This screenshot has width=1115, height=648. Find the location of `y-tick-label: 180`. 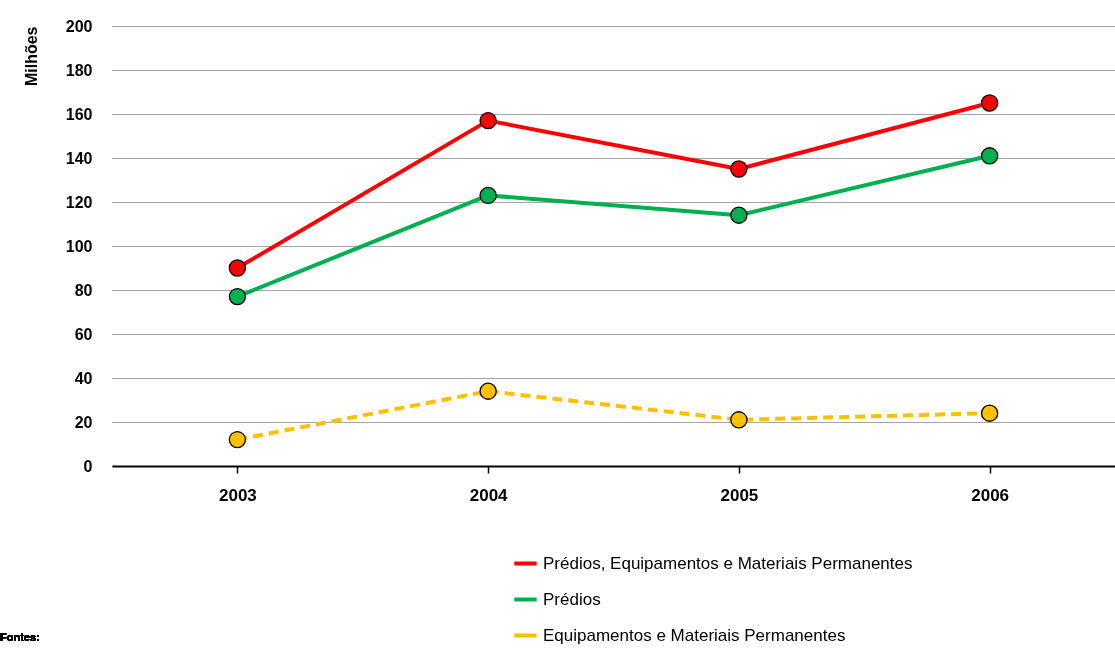

y-tick-label: 180 is located at coordinates (79, 70).